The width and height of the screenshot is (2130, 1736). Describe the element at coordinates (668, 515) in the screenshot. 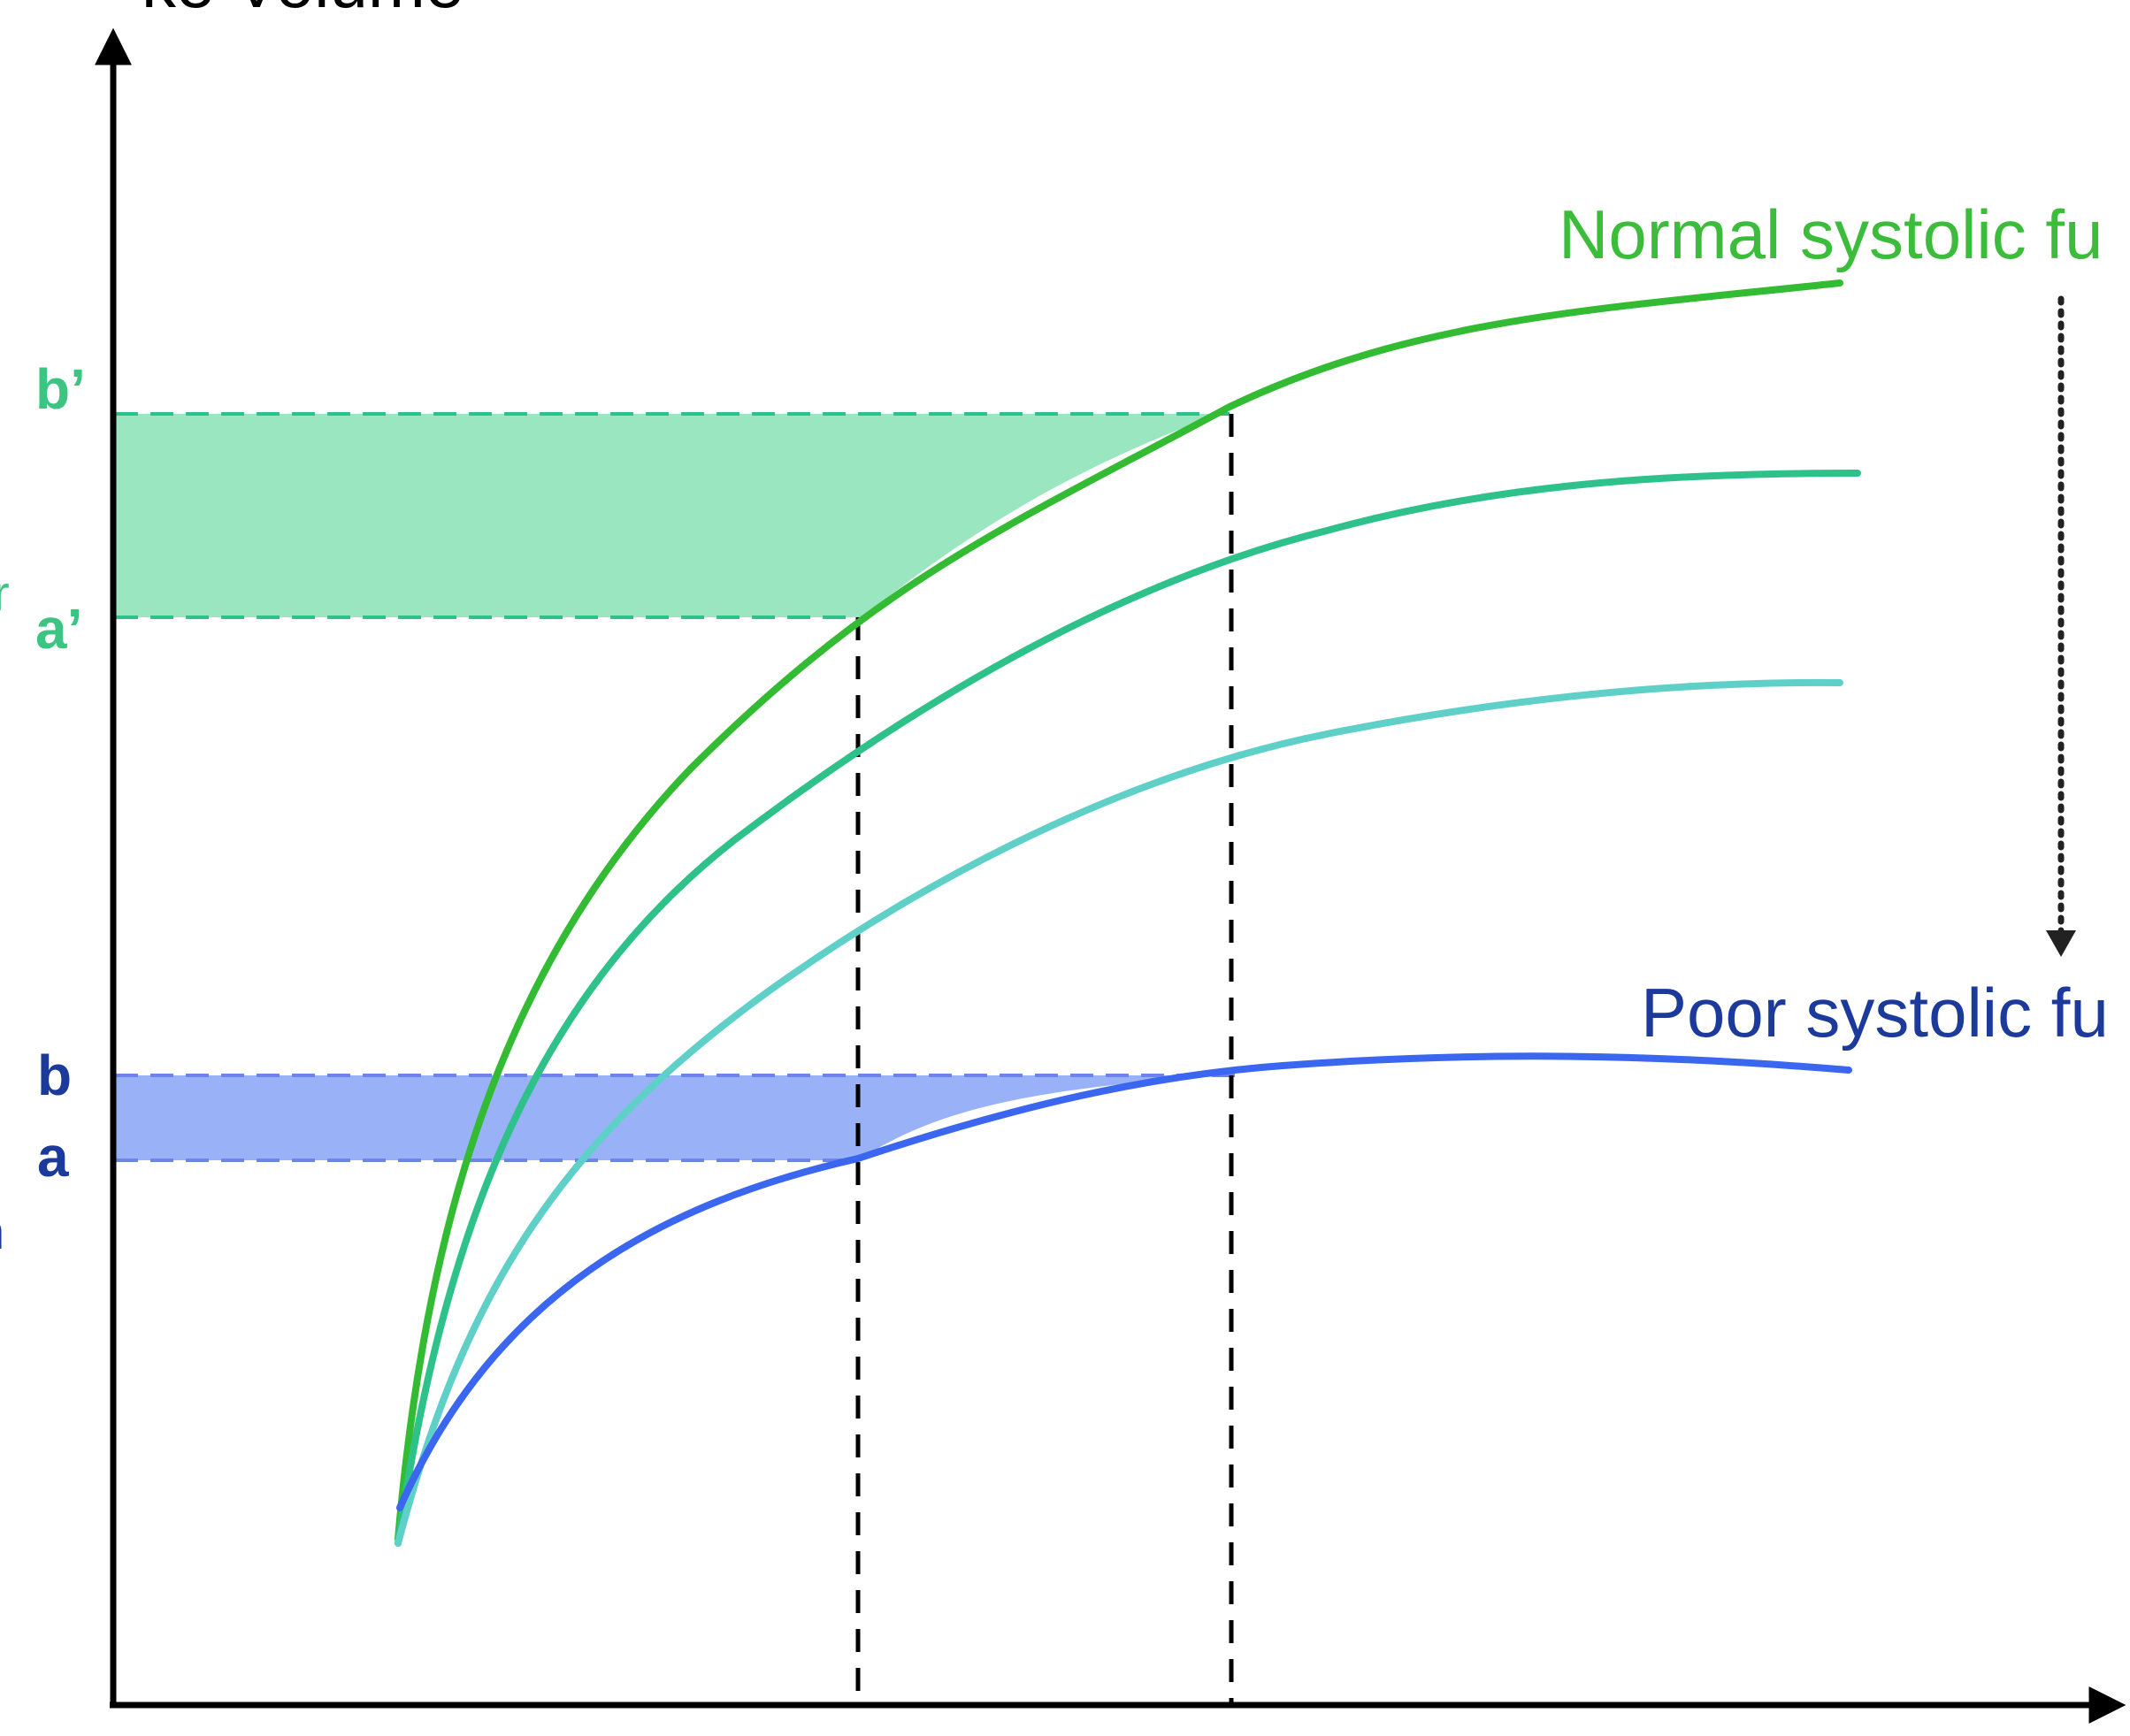

I see `normal-range-band` at that location.